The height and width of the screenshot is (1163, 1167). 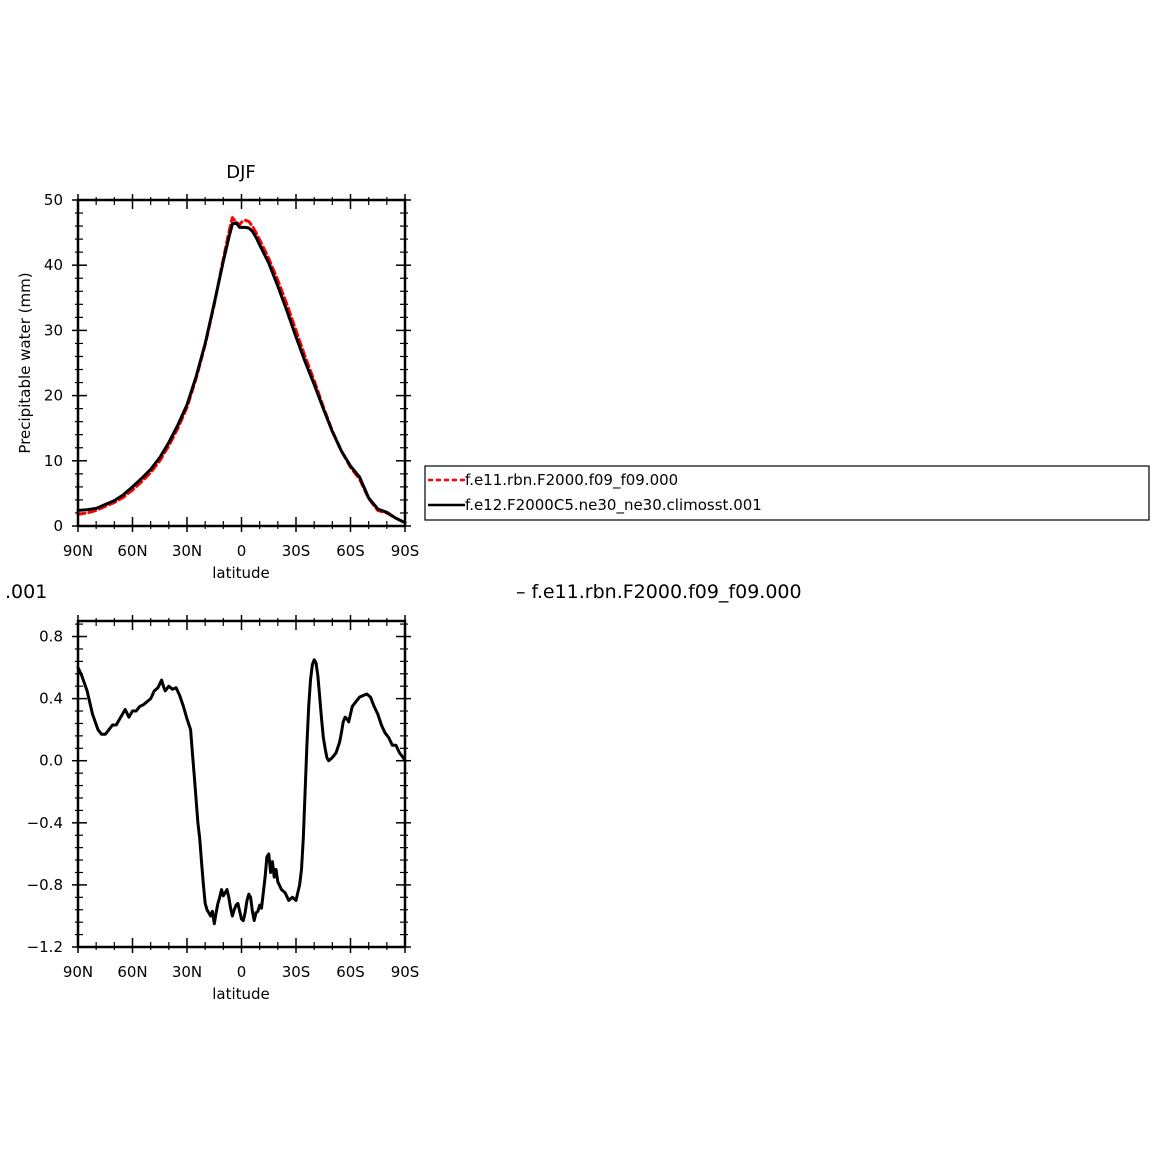 I want to click on legend-frame, so click(x=787, y=493).